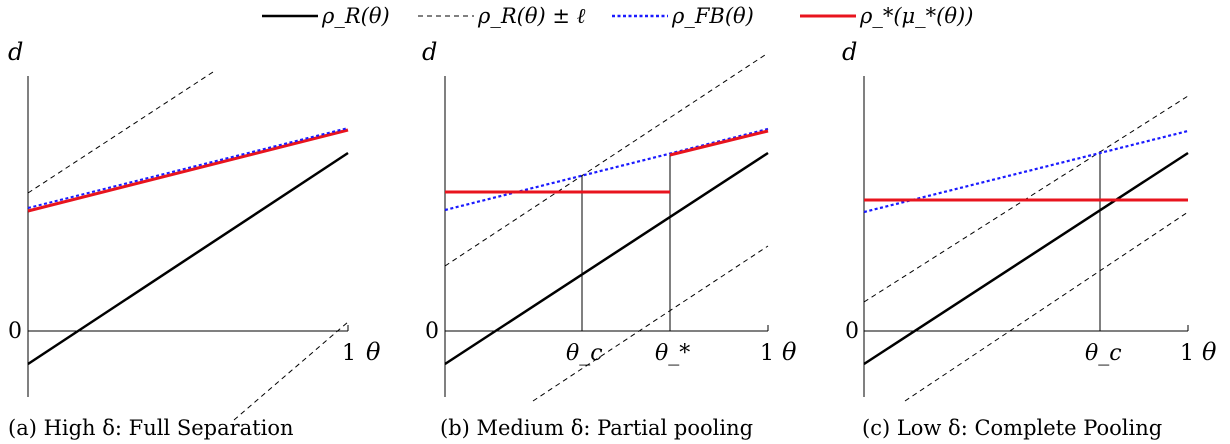  I want to click on legend-item-rho-r-band: ρ_R(θ) ± ℓ, so click(502, 16).